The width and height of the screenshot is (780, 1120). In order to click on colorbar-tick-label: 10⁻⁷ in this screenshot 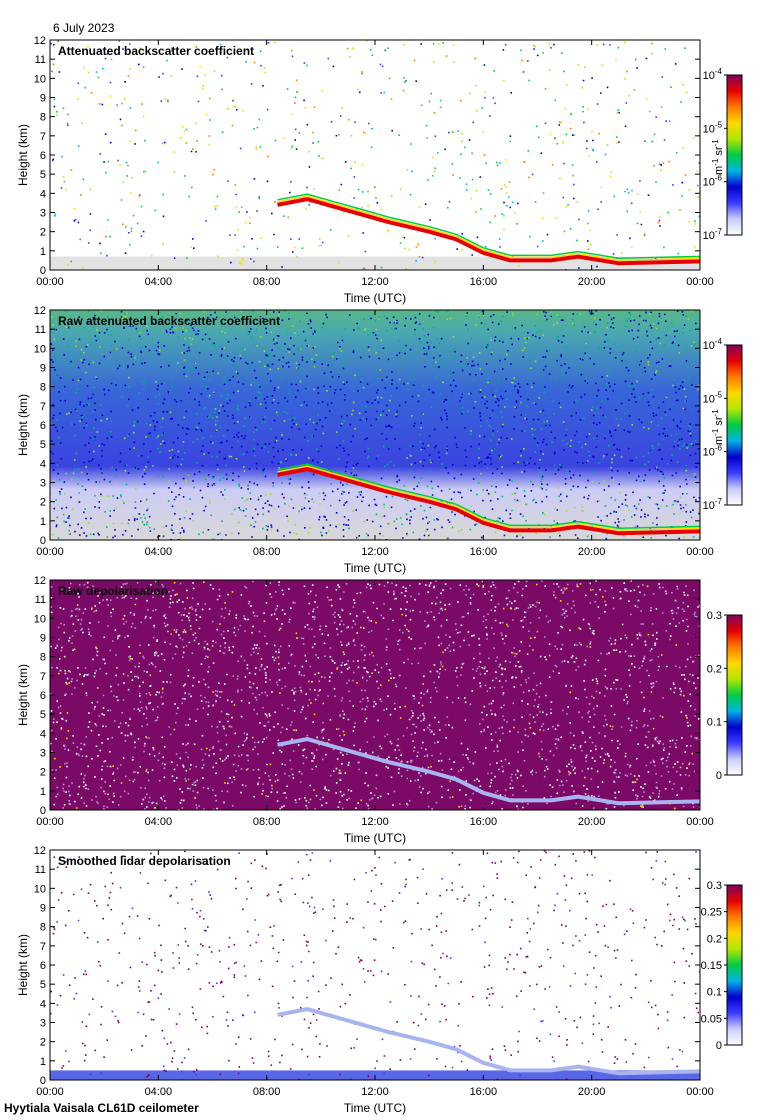, I will do `click(713, 234)`.